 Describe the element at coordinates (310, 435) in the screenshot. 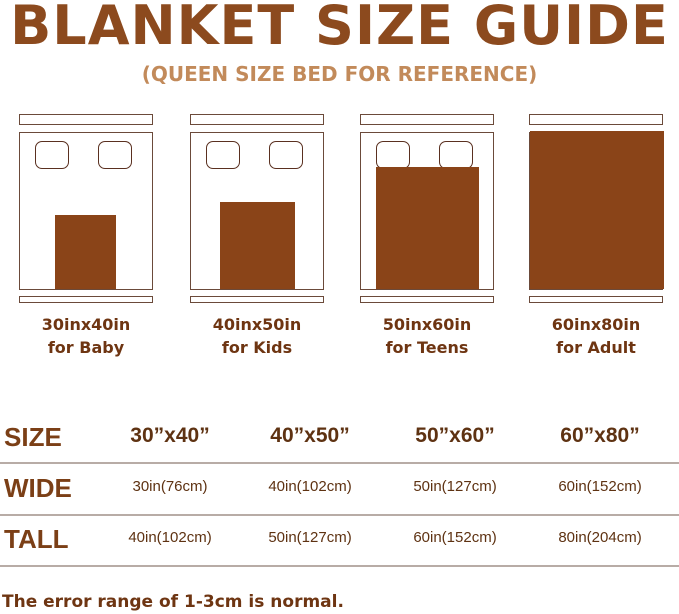

I see `table-cell: 40”x50”` at that location.